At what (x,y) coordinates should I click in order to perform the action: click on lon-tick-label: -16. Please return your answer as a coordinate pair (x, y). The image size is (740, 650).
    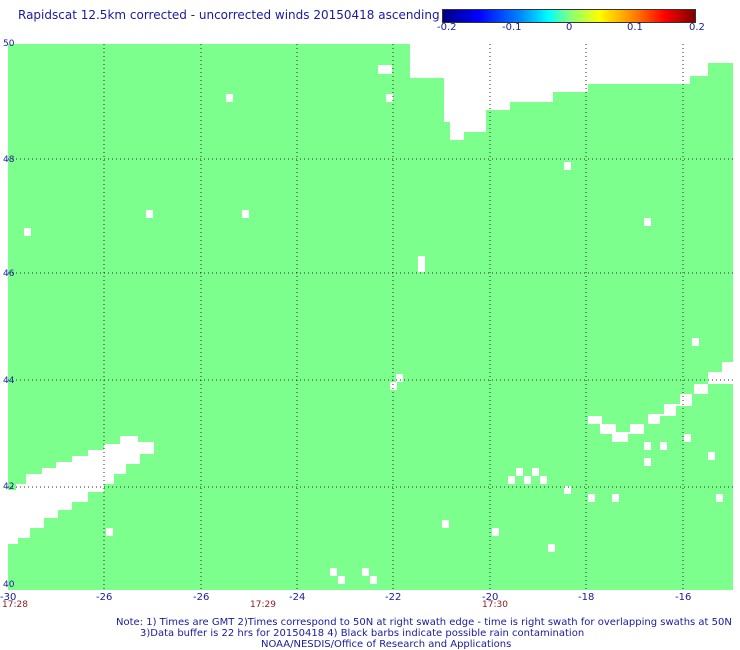
    Looking at the image, I should click on (683, 597).